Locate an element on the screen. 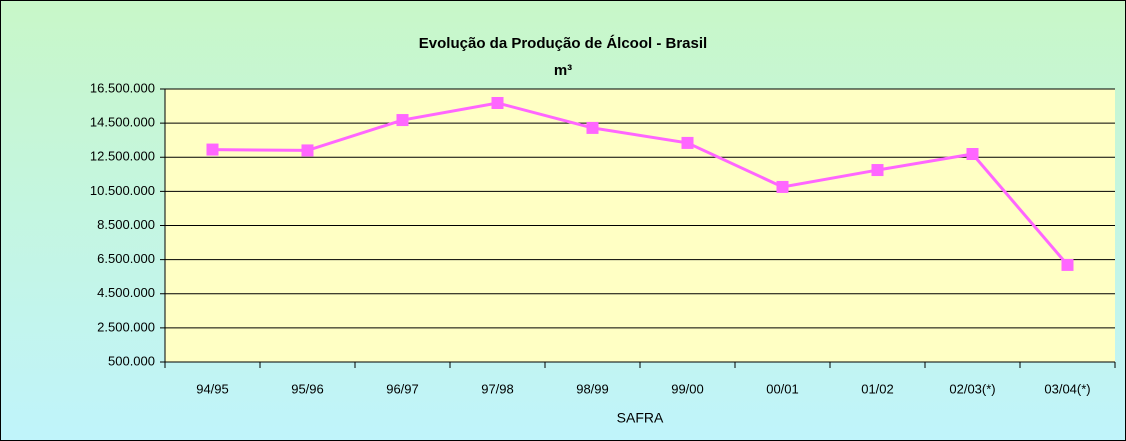 The width and height of the screenshot is (1126, 441). x-tick-label: 99/00 is located at coordinates (687, 388).